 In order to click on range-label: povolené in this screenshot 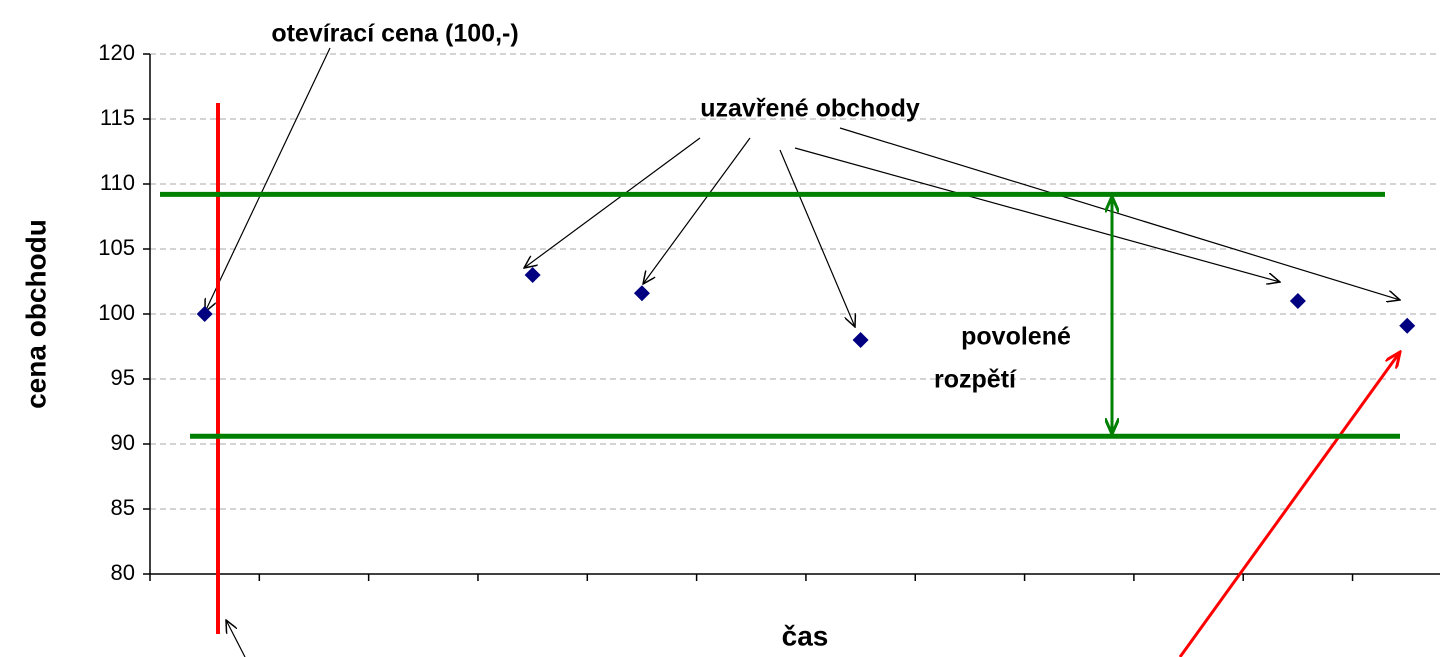, I will do `click(1016, 337)`.